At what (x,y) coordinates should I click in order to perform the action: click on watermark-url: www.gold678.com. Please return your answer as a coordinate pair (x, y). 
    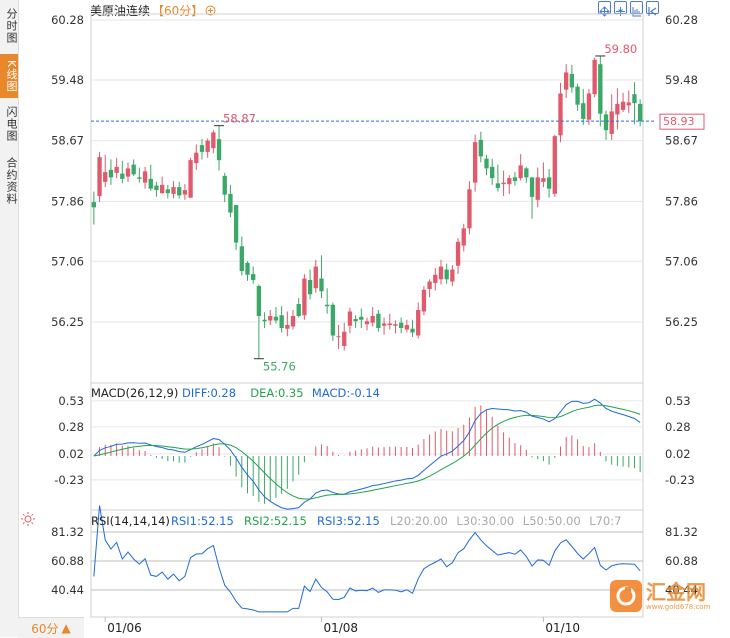
    Looking at the image, I should click on (678, 606).